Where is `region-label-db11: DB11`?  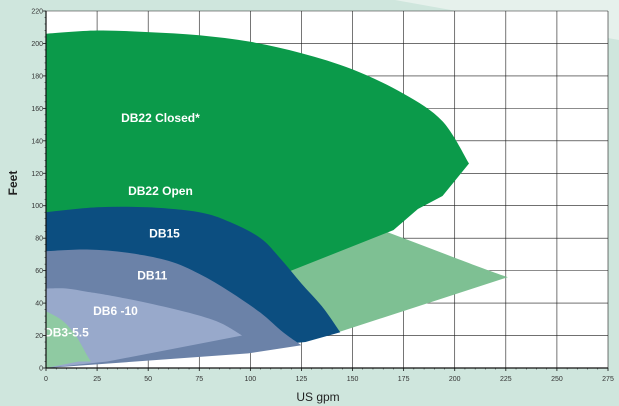 region-label-db11: DB11 is located at coordinates (152, 276).